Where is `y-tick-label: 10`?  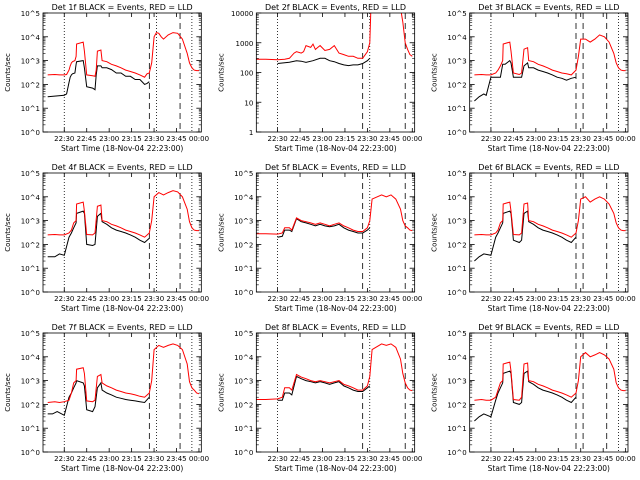 y-tick-label: 10 is located at coordinates (248, 103).